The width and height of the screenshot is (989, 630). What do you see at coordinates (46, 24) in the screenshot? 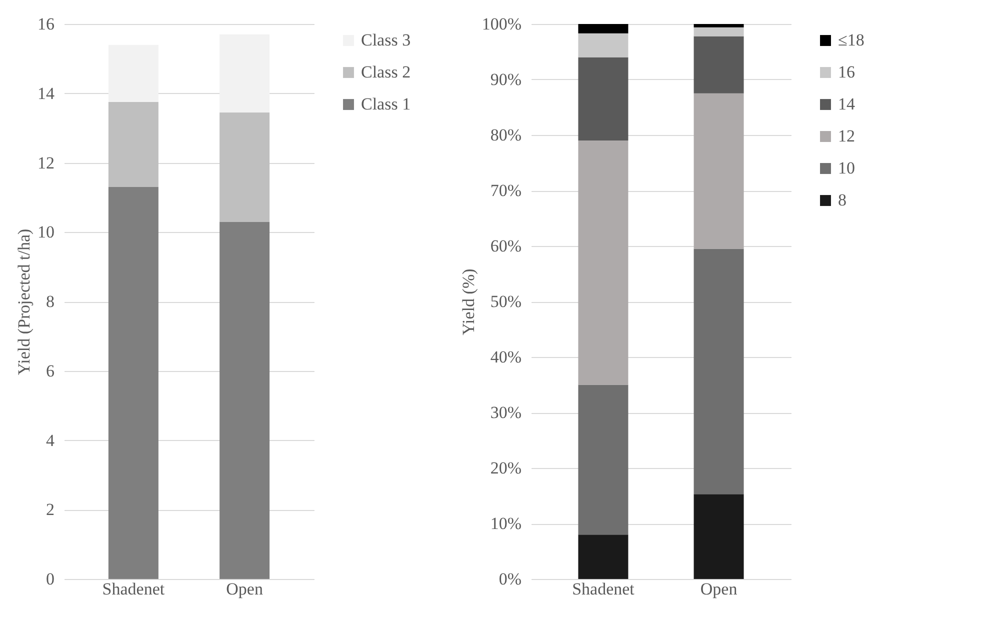
I see `y-tick-label: 16` at bounding box center [46, 24].